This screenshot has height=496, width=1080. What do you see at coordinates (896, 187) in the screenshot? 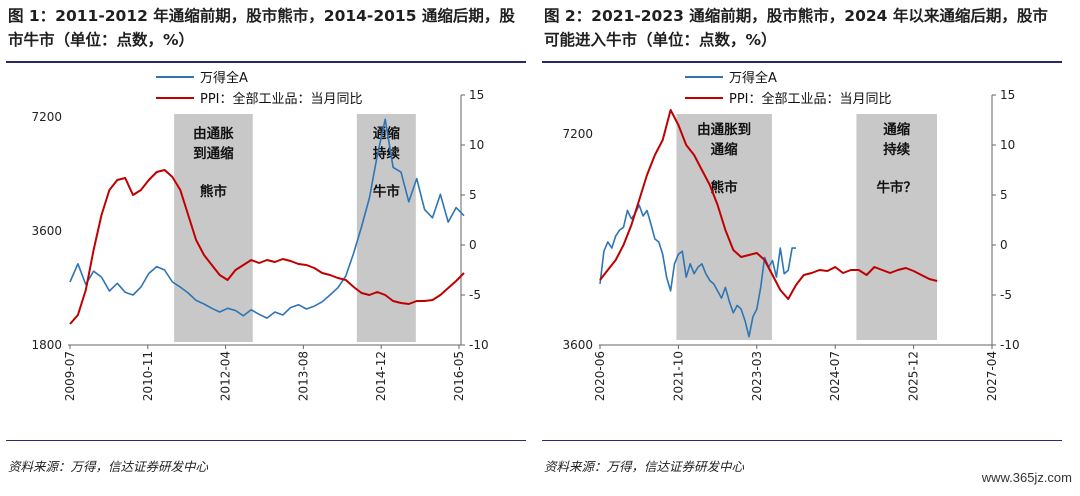
I see `region-label: 牛市？` at bounding box center [896, 187].